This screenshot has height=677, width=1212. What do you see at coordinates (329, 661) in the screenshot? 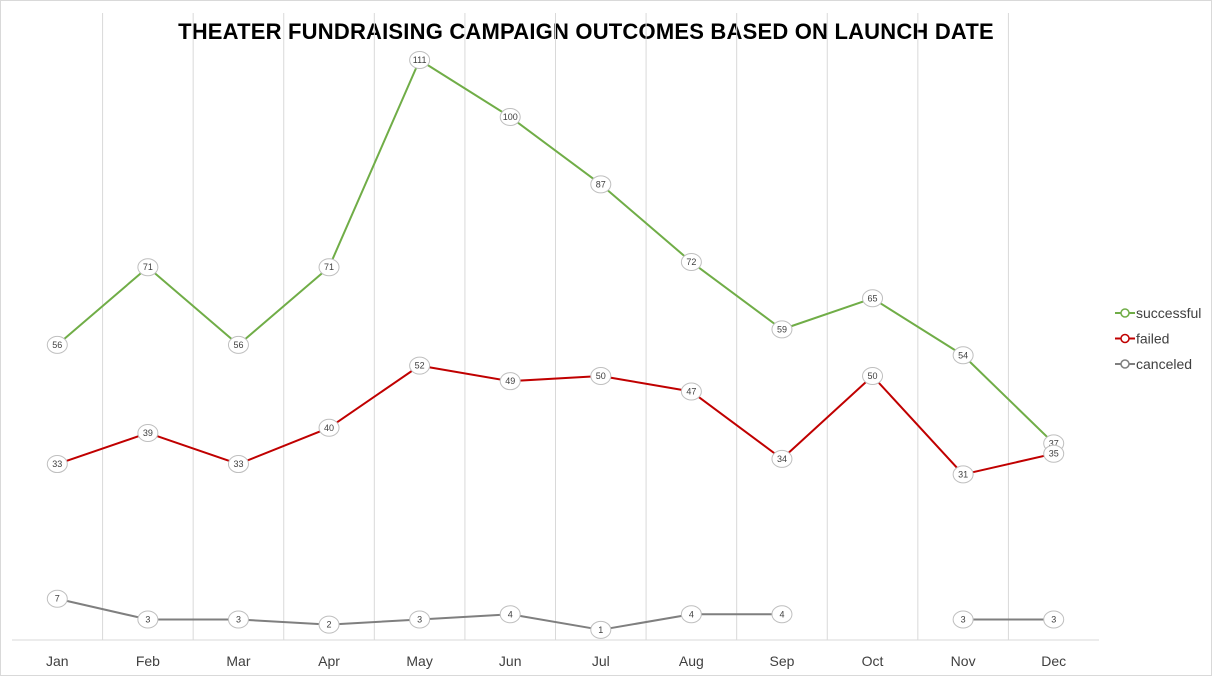
I see `x-tick-label: Apr` at bounding box center [329, 661].